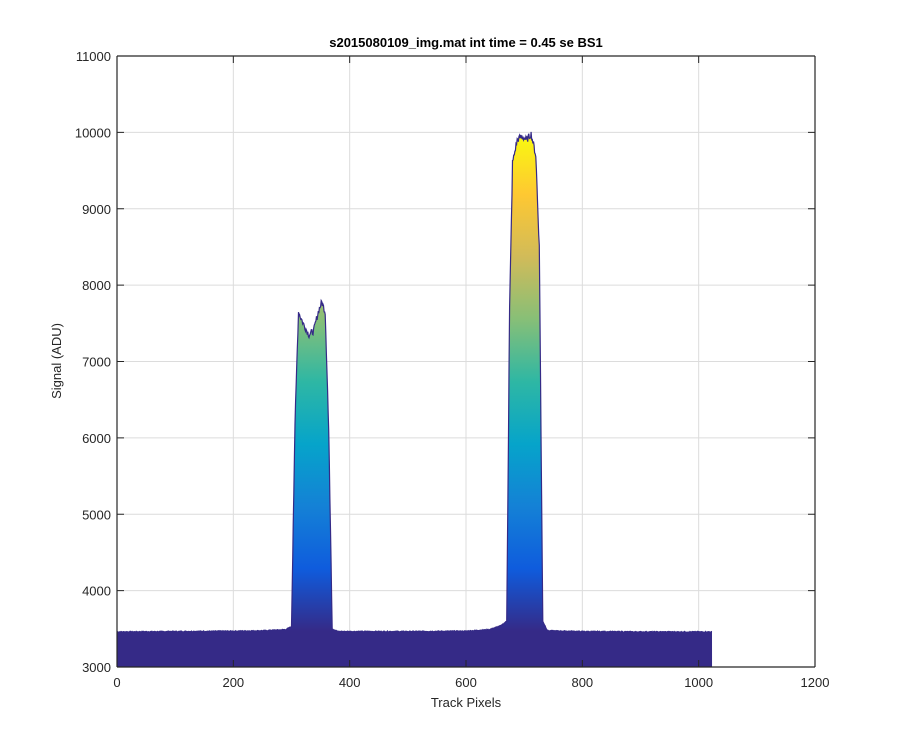 The width and height of the screenshot is (900, 755). What do you see at coordinates (96, 285) in the screenshot?
I see `y-tick-label: 8000` at bounding box center [96, 285].